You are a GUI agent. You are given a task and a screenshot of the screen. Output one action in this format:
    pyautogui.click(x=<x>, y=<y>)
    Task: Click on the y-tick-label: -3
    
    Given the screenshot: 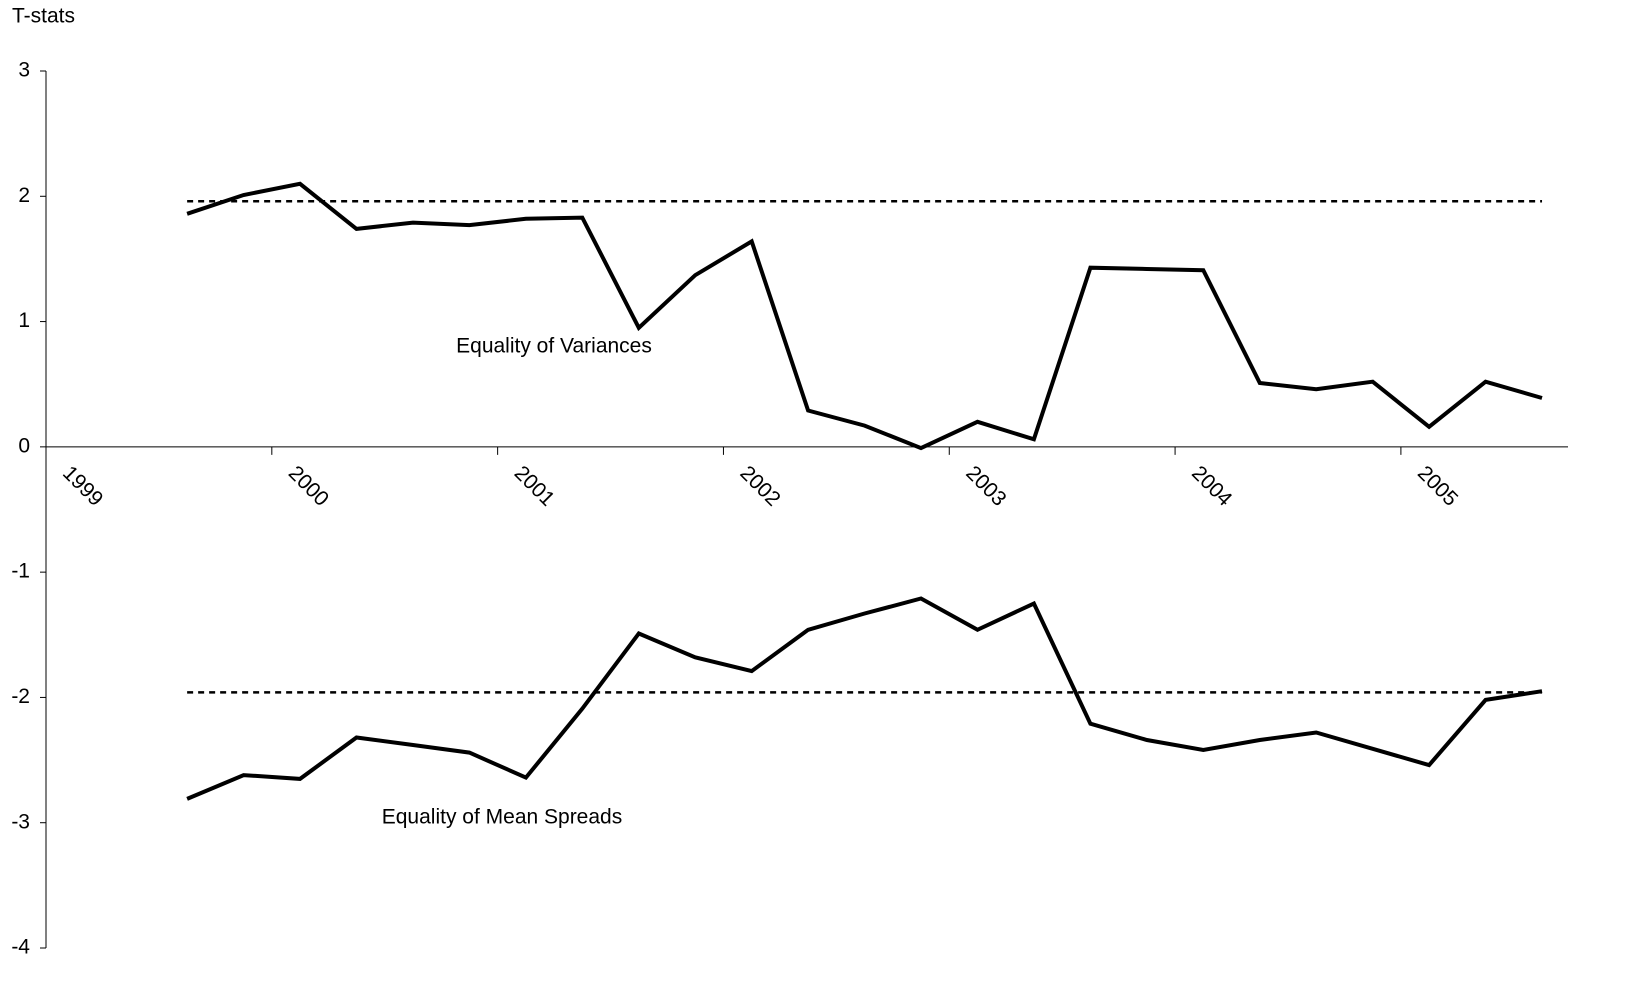 What is the action you would take?
    pyautogui.click(x=20, y=821)
    